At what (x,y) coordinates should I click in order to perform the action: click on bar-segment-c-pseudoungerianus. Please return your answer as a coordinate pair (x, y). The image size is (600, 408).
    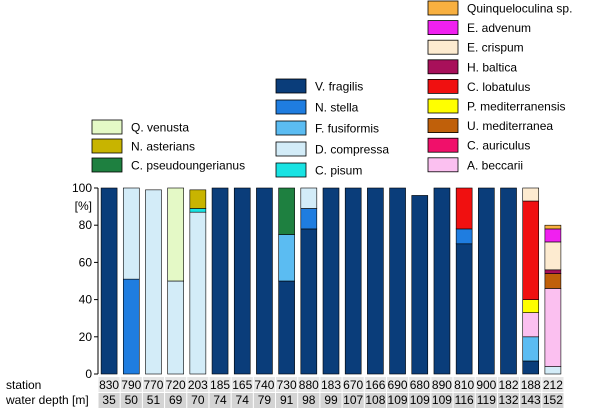
    Looking at the image, I should click on (286, 211).